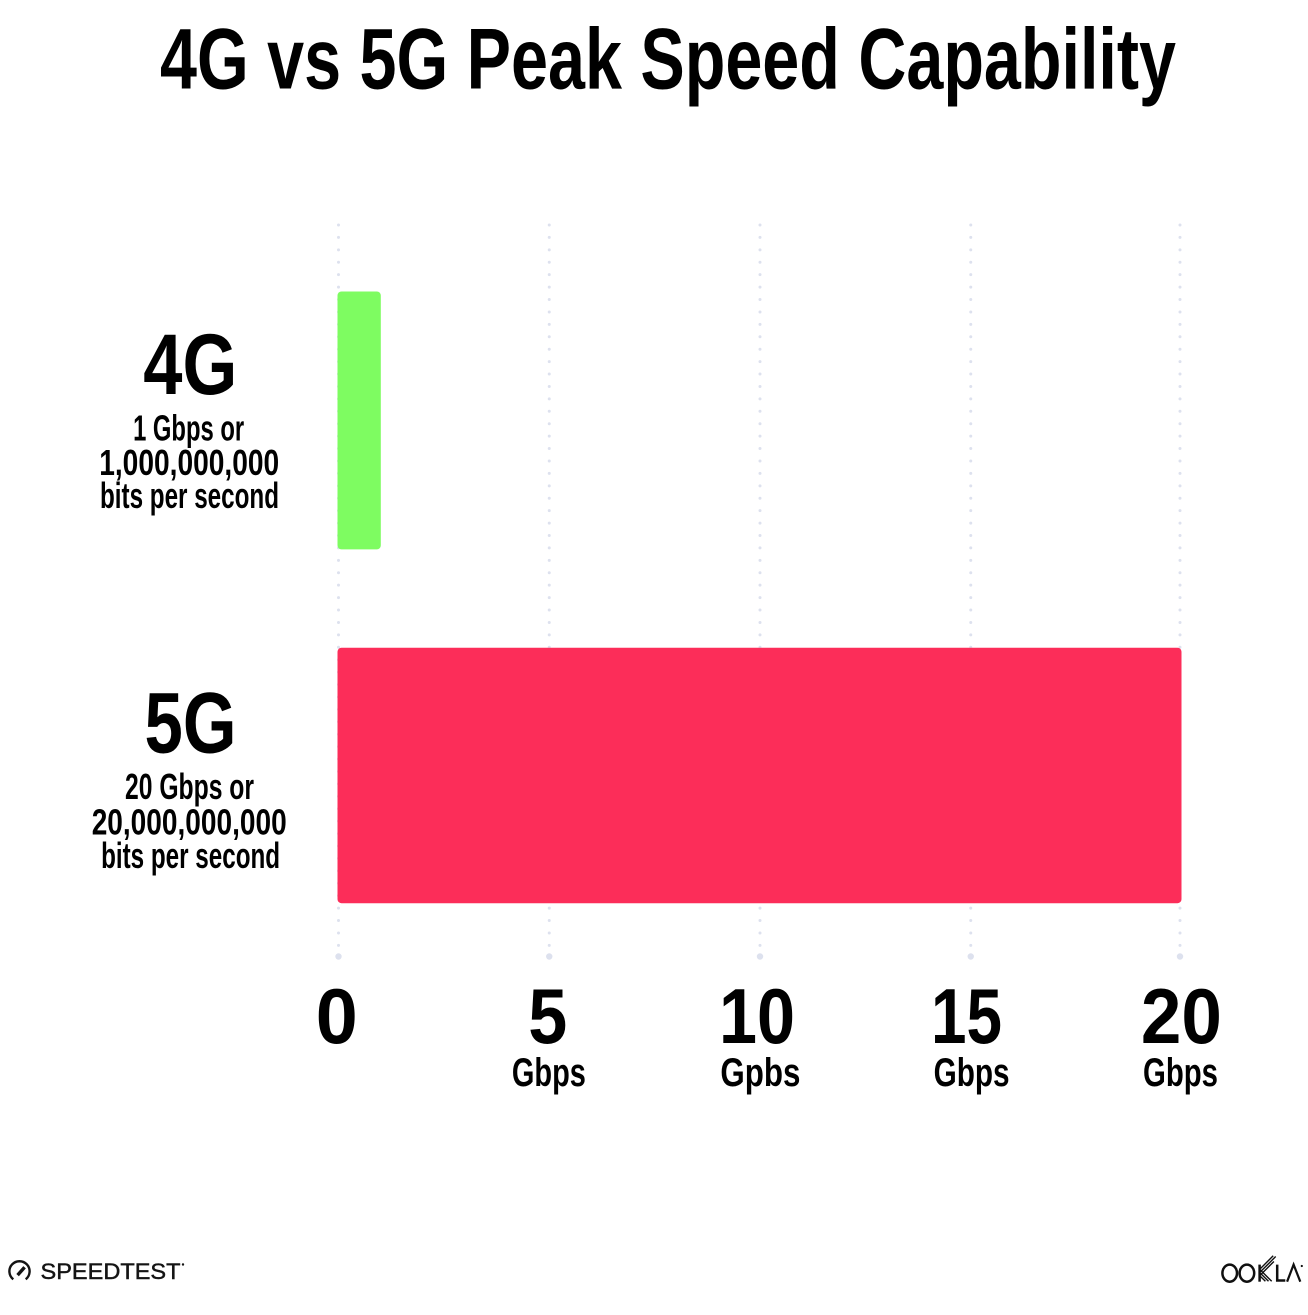  What do you see at coordinates (760, 1073) in the screenshot?
I see `svg-text: Gpbs` at bounding box center [760, 1073].